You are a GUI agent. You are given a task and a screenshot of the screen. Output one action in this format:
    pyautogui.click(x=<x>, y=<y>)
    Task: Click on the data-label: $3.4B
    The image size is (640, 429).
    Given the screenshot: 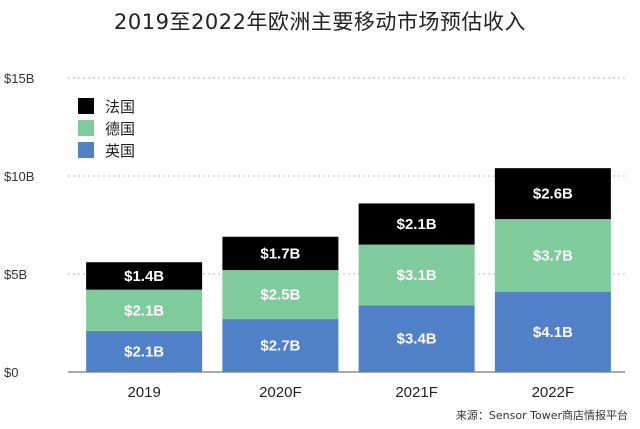 What is the action you would take?
    pyautogui.click(x=417, y=339)
    